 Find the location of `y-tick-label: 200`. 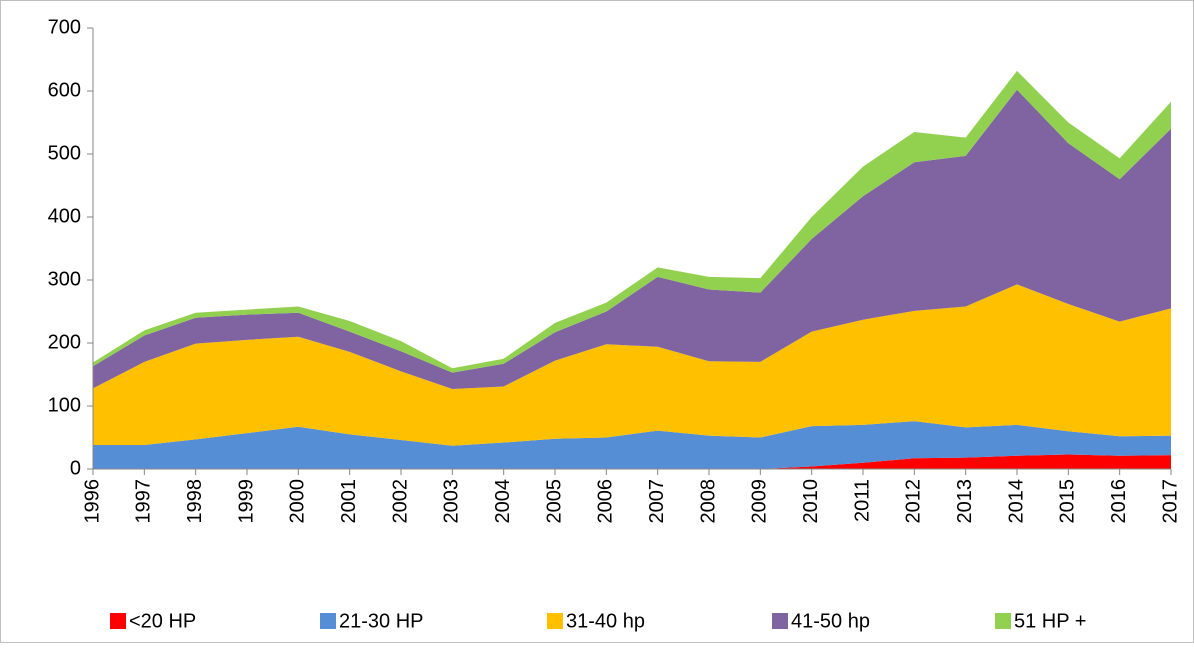

y-tick-label: 200 is located at coordinates (64, 342).